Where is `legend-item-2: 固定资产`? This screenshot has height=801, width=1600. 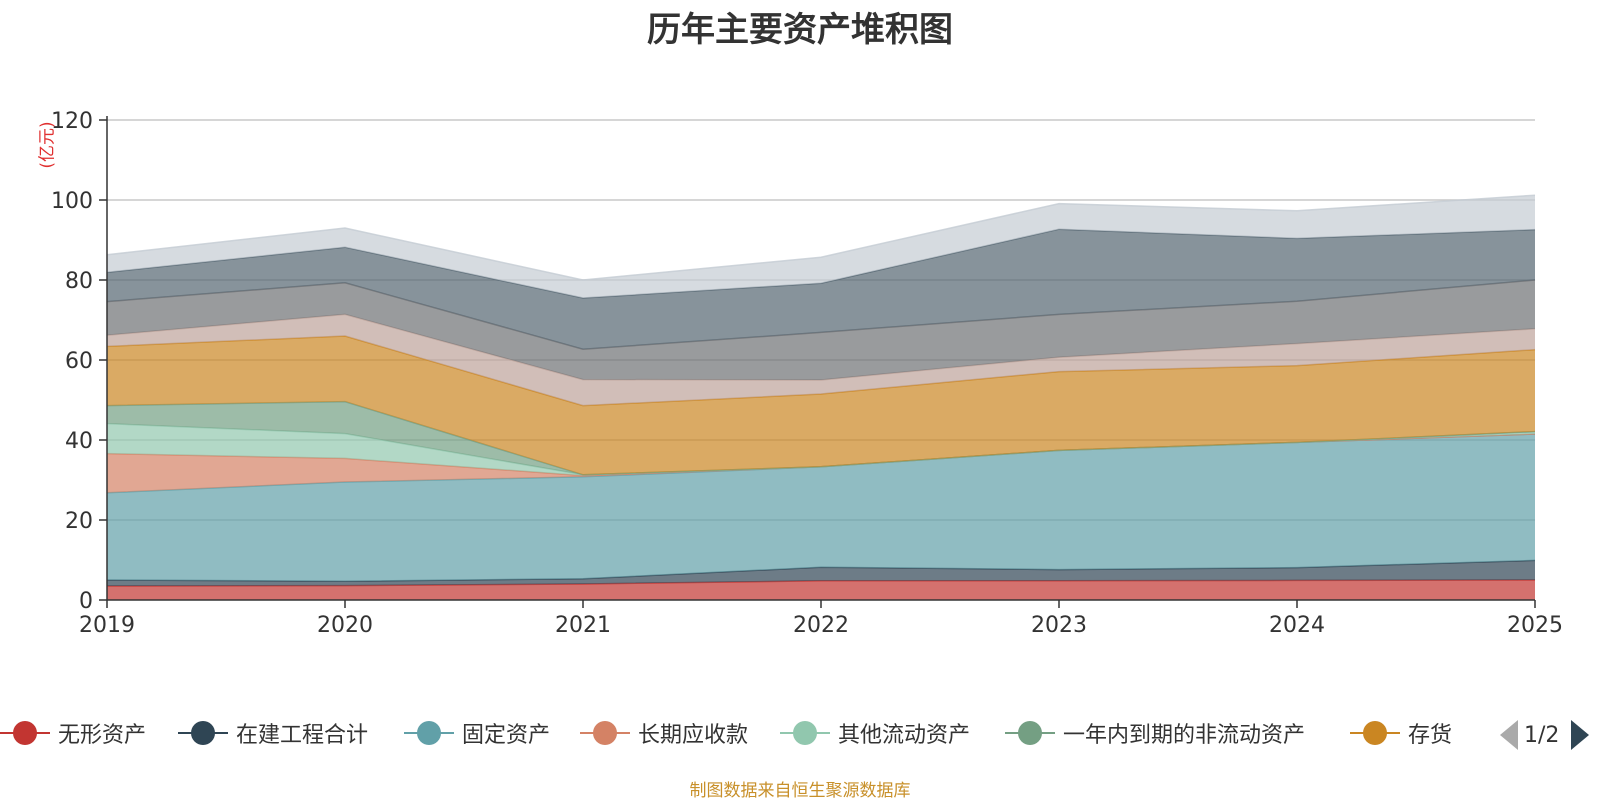
legend-item-2: 固定资产 is located at coordinates (477, 733).